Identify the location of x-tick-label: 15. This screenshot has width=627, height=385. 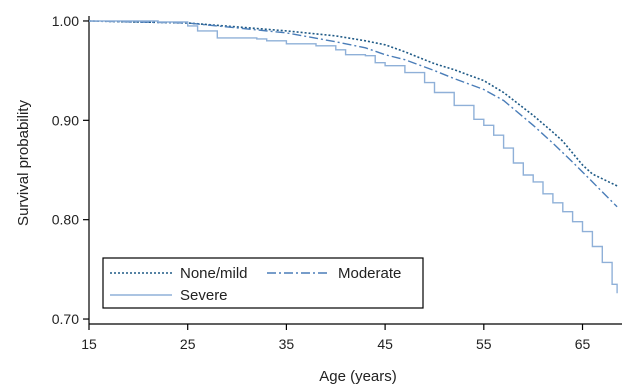
(89, 344).